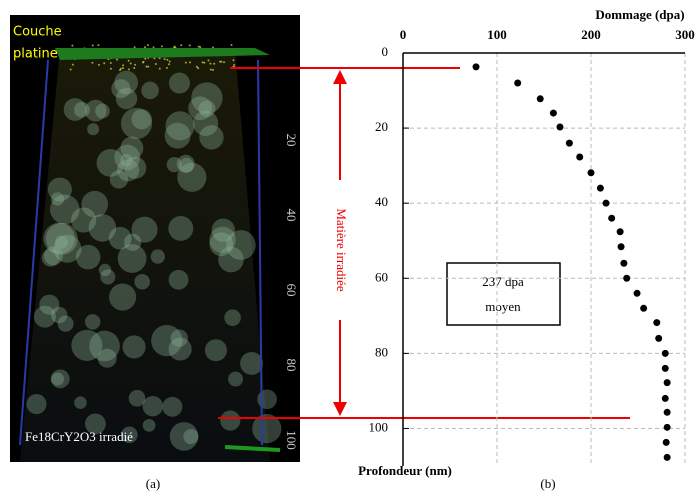 The image size is (698, 494). What do you see at coordinates (685, 34) in the screenshot?
I see `x-tick-label: 300` at bounding box center [685, 34].